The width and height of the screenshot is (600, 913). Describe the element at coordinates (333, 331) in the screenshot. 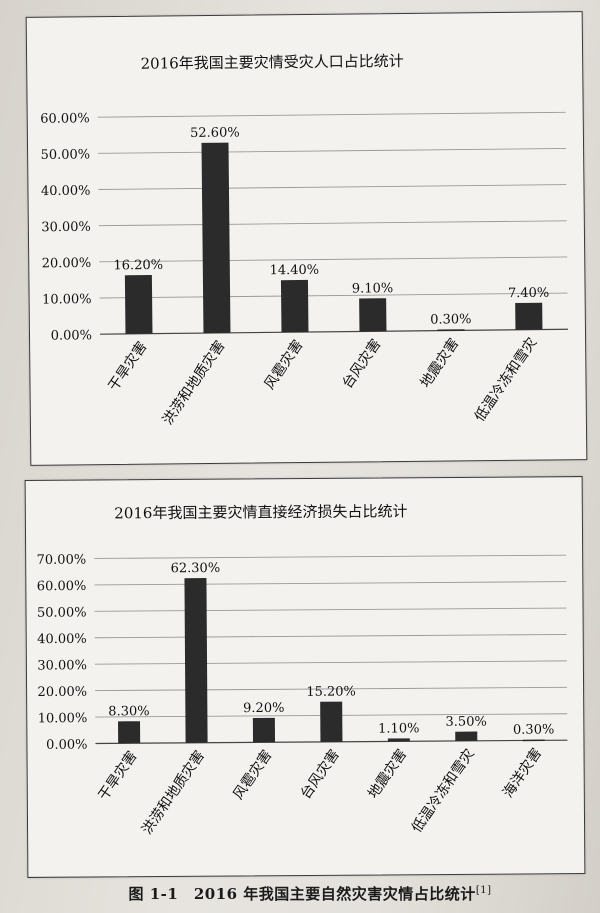

I see `x-axis-line` at that location.